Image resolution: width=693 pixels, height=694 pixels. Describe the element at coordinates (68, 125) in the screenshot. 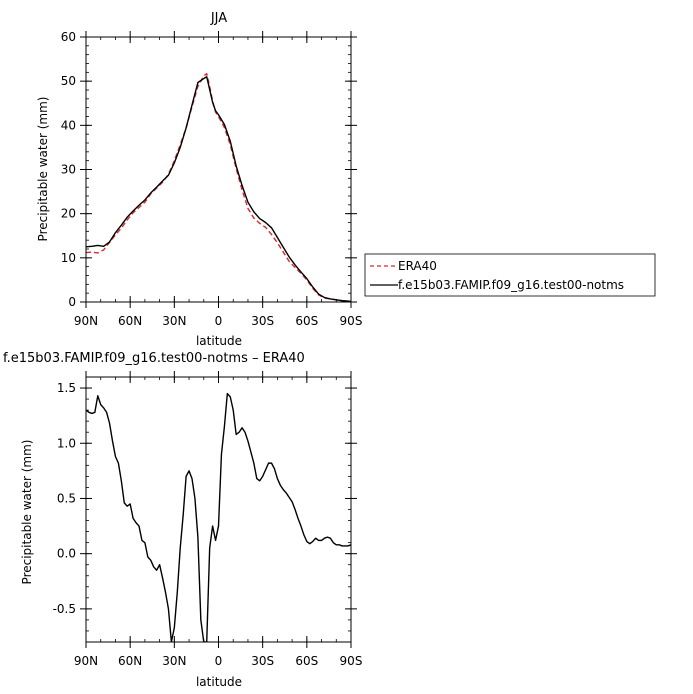

I see `y-tick-label: 40` at that location.